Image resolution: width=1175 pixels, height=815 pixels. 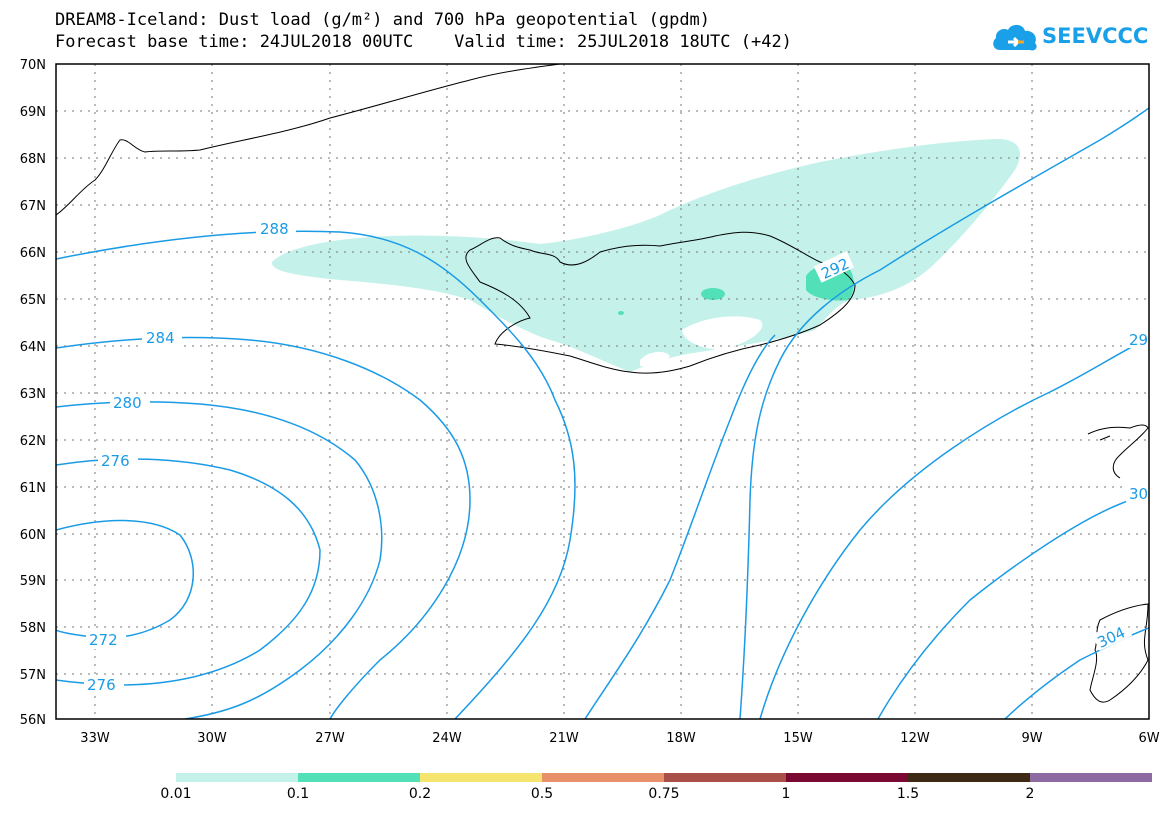 I want to click on lat-label: 56N, so click(x=33, y=720).